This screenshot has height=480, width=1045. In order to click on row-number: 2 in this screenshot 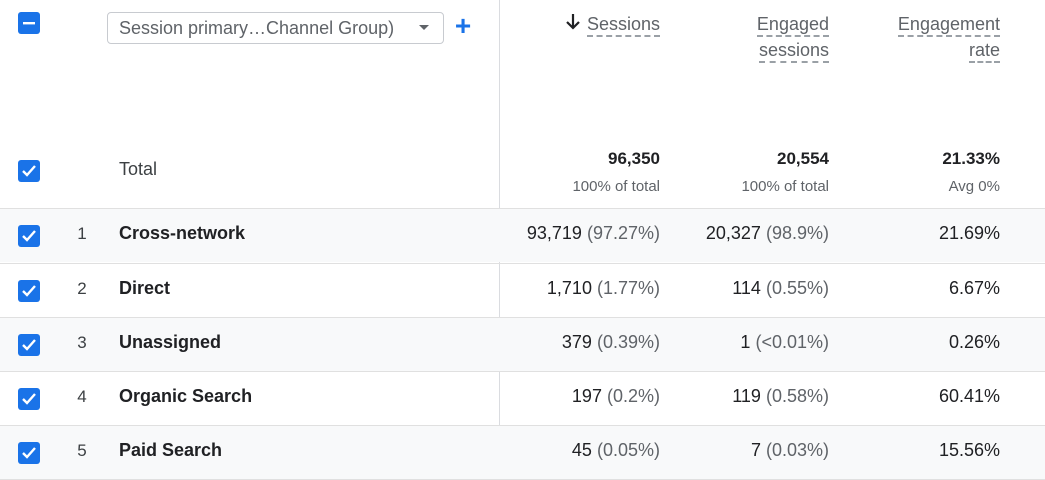, I will do `click(82, 288)`.